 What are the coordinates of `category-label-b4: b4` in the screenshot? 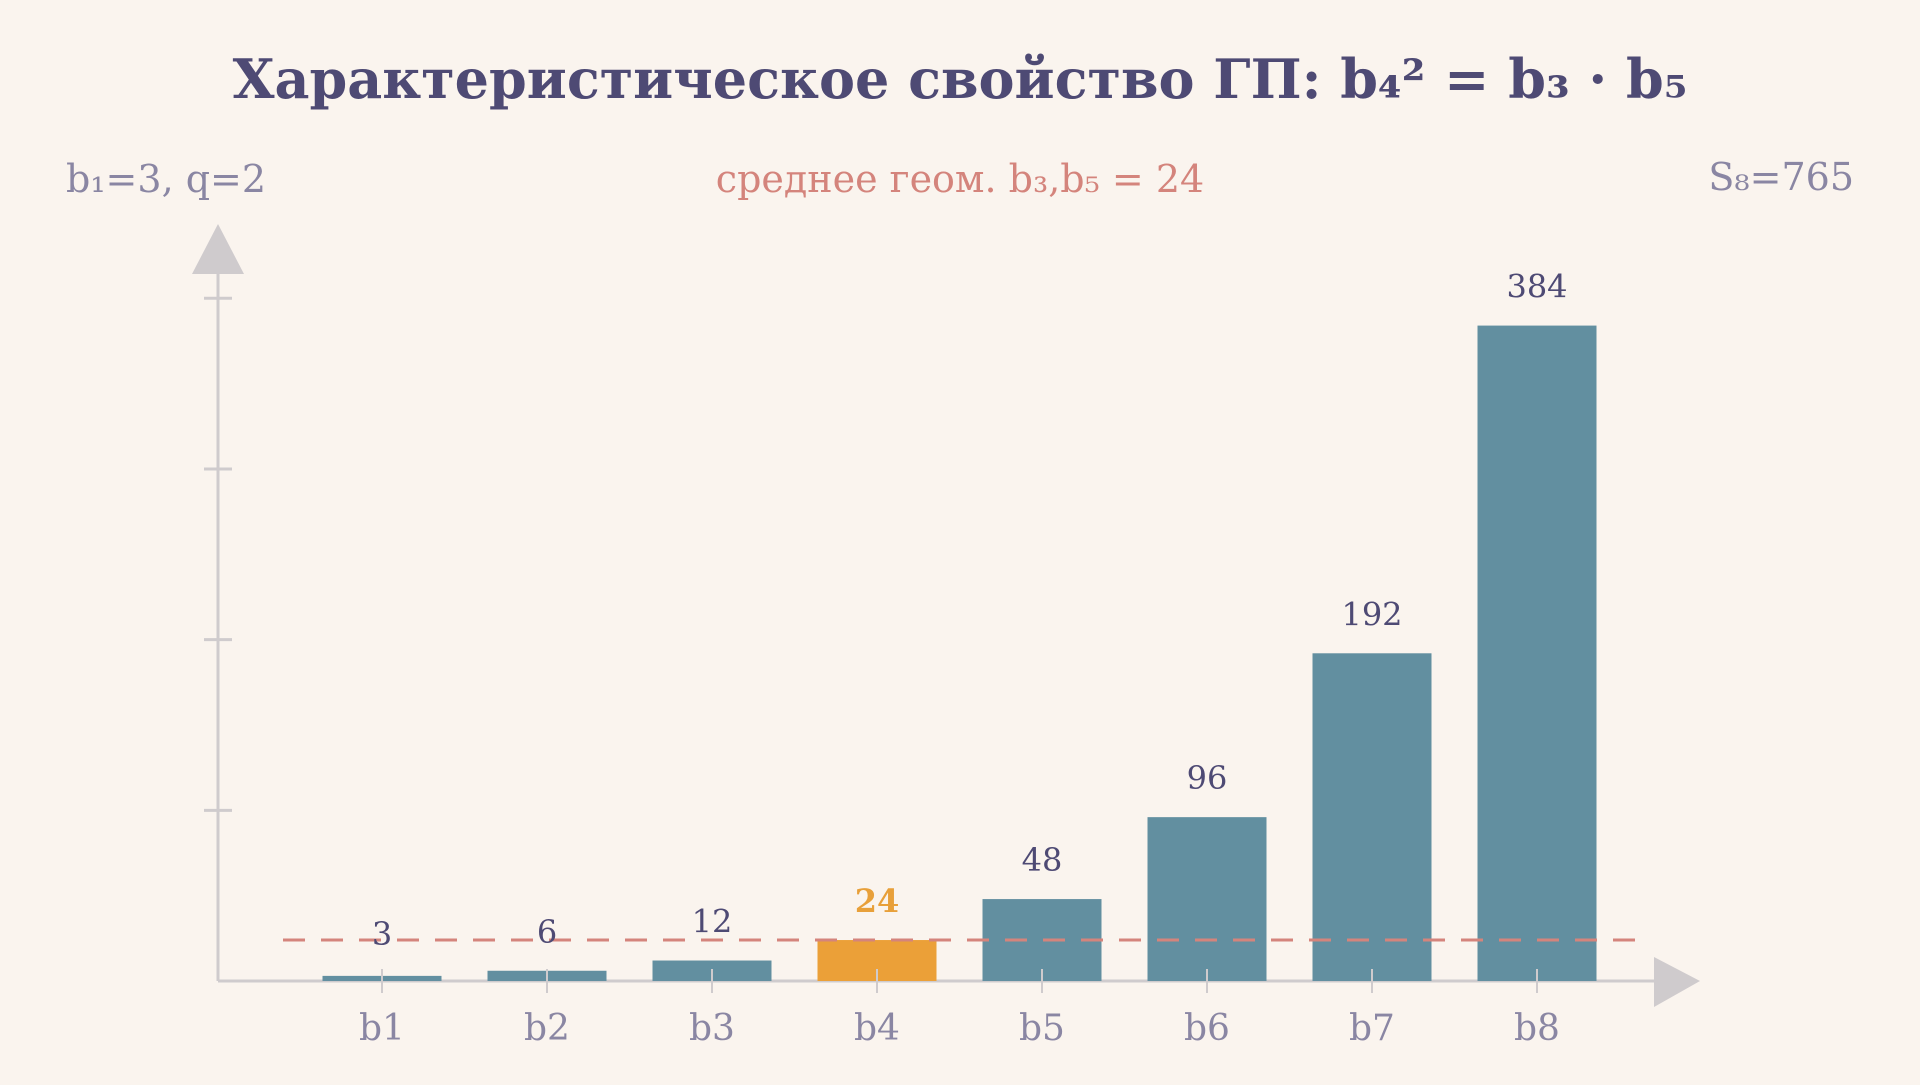 It's located at (877, 1028).